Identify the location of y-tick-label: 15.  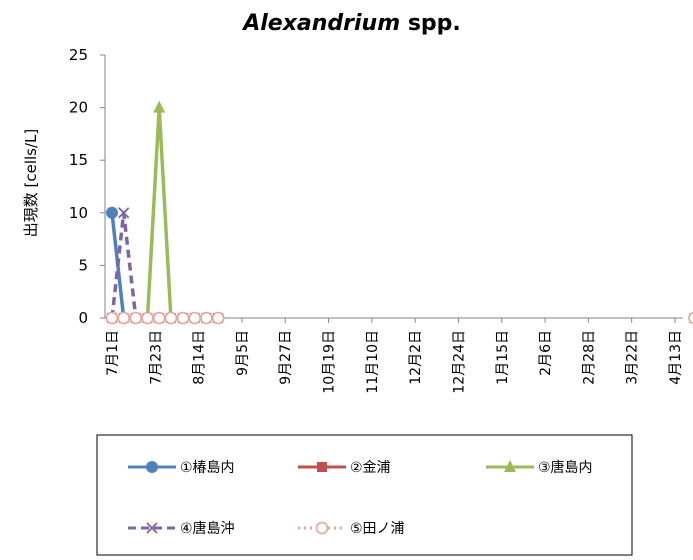
(78, 160).